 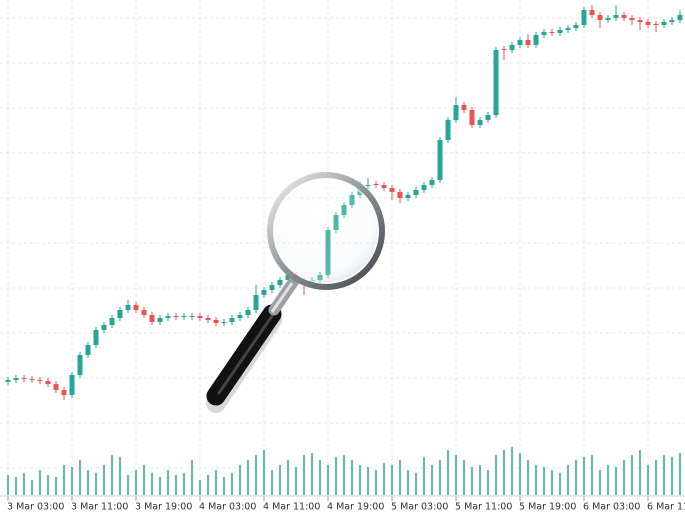 I want to click on x-tick-label: 6 Mar 11, so click(x=666, y=507).